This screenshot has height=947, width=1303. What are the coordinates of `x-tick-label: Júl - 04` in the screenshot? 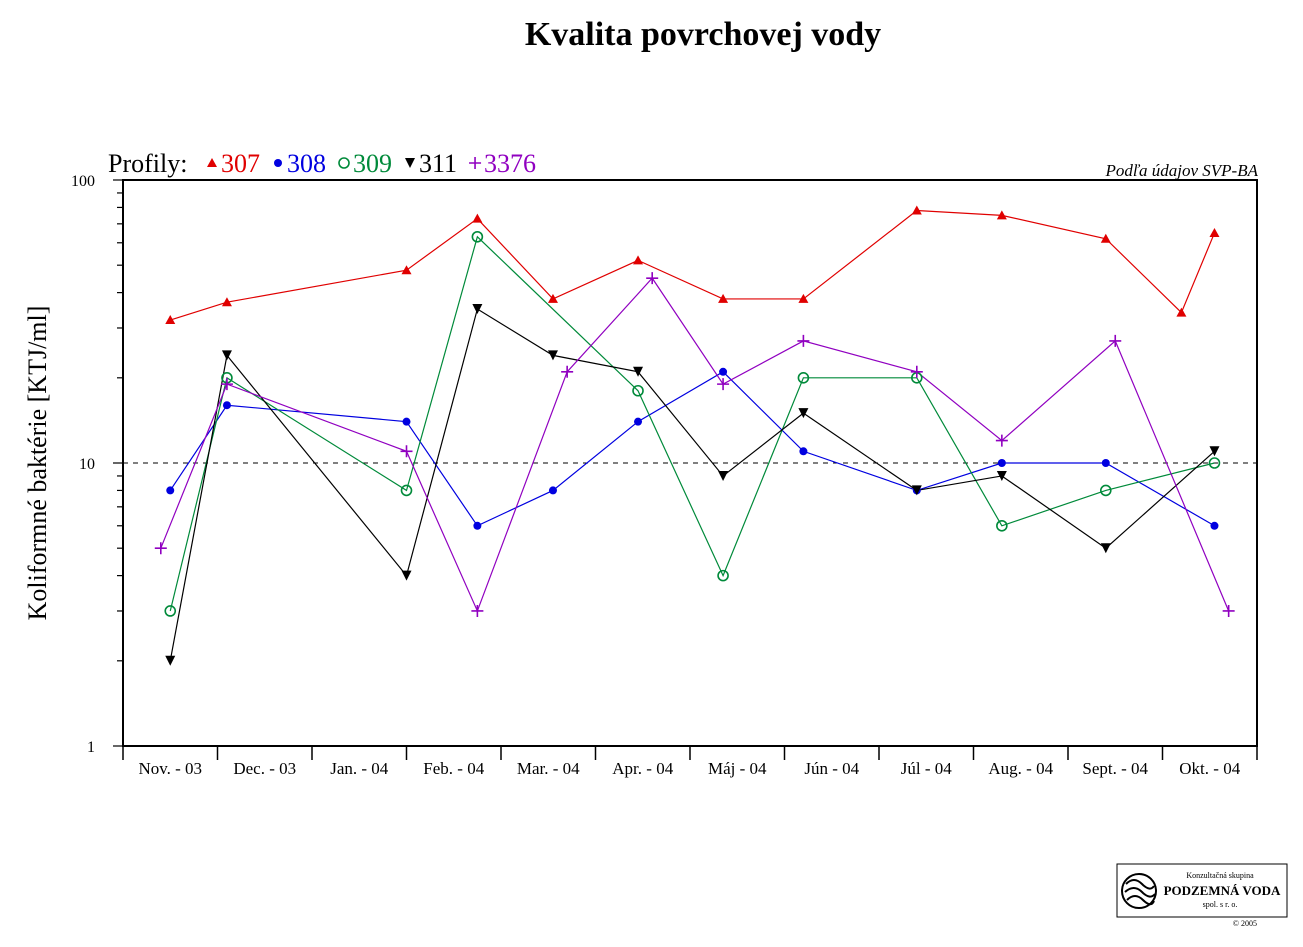 It's located at (927, 768).